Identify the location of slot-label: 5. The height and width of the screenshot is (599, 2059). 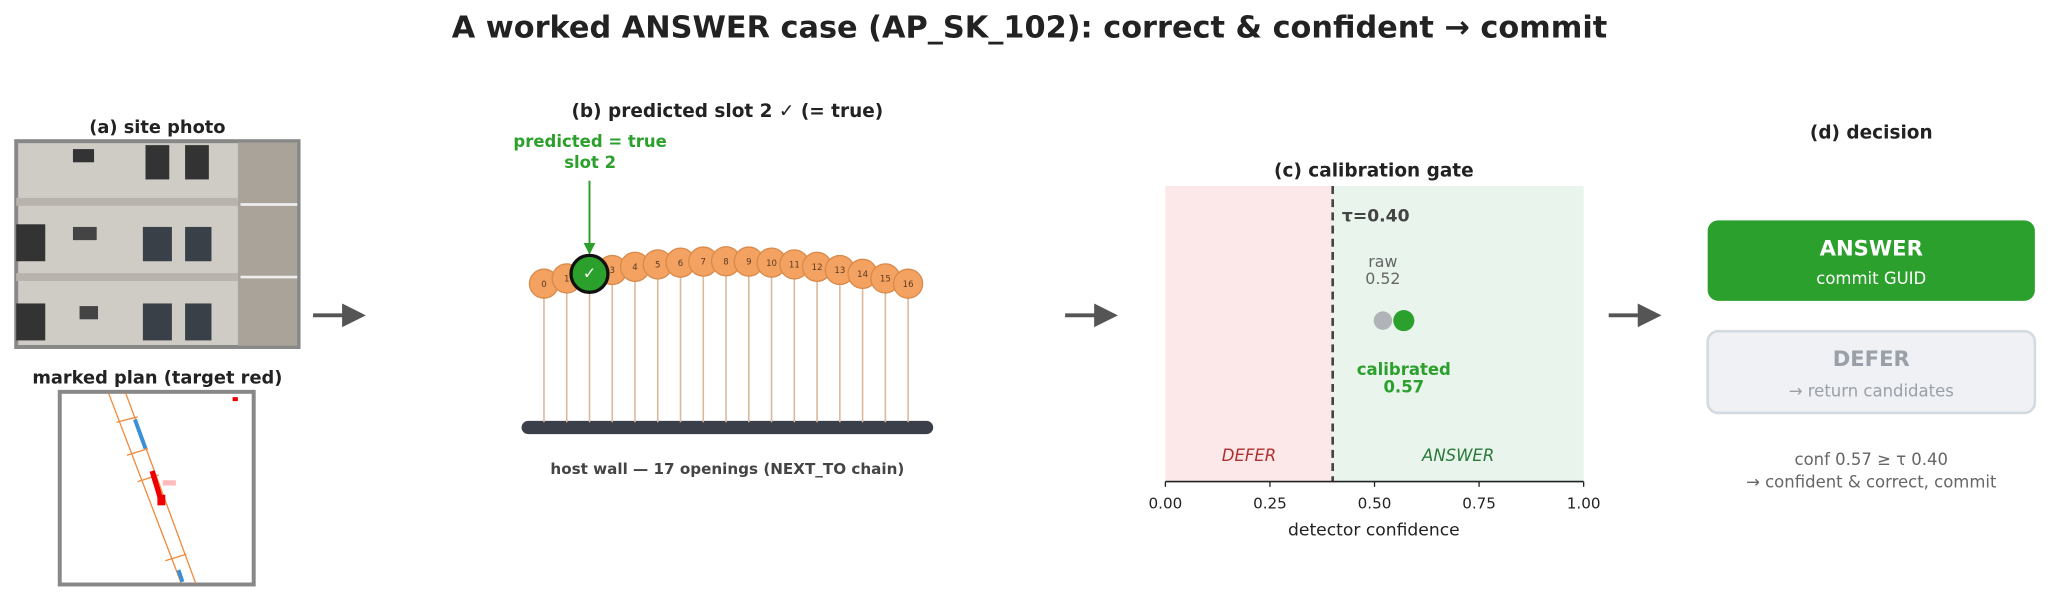
(657, 266).